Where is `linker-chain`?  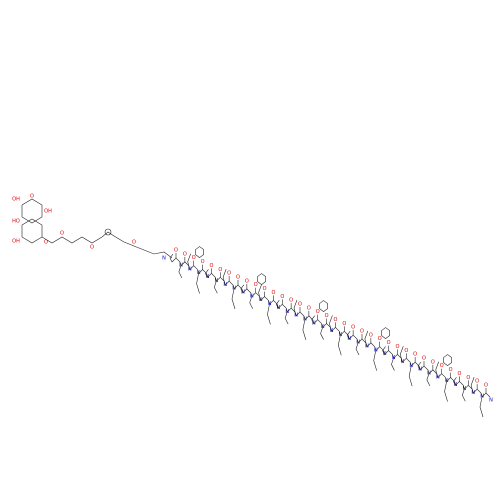 linker-chain is located at coordinates (107, 245).